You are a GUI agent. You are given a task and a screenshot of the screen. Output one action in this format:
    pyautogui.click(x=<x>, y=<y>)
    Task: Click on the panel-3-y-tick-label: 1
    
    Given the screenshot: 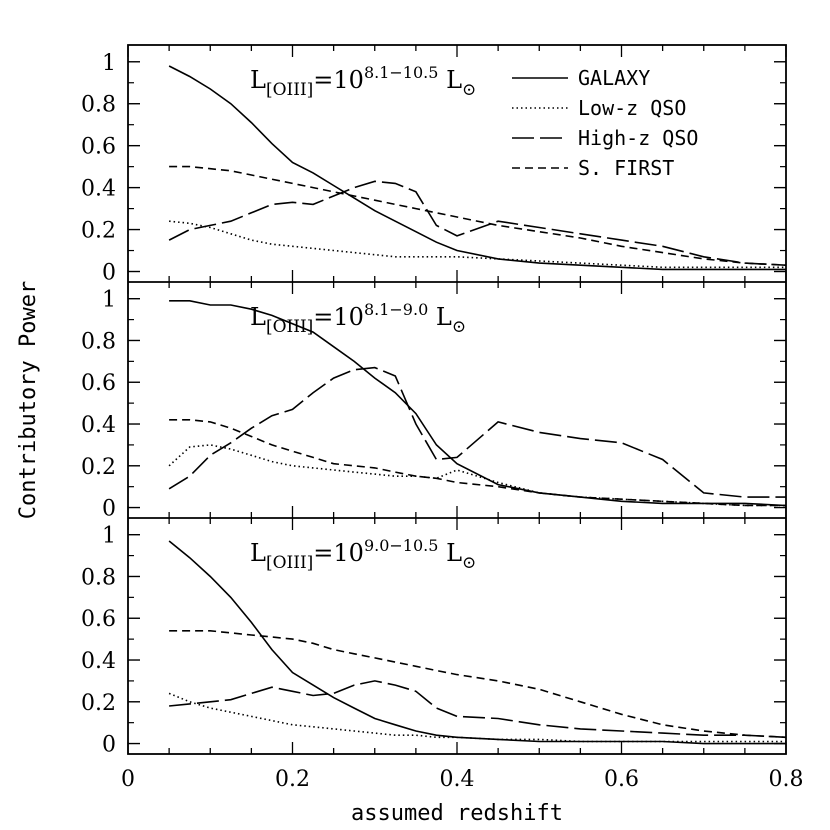 What is the action you would take?
    pyautogui.click(x=109, y=536)
    